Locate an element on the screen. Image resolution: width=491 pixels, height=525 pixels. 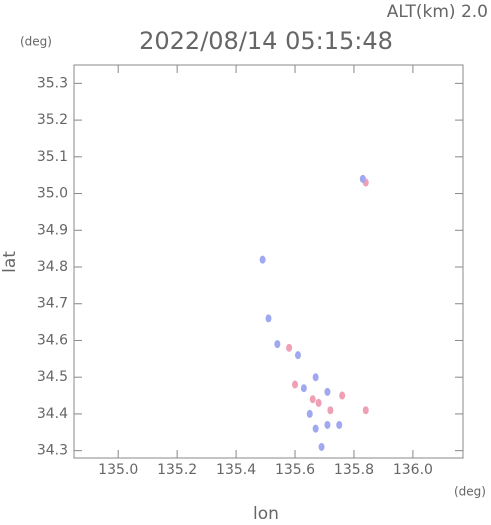
y-tick-label: 34.9 is located at coordinates (52, 230).